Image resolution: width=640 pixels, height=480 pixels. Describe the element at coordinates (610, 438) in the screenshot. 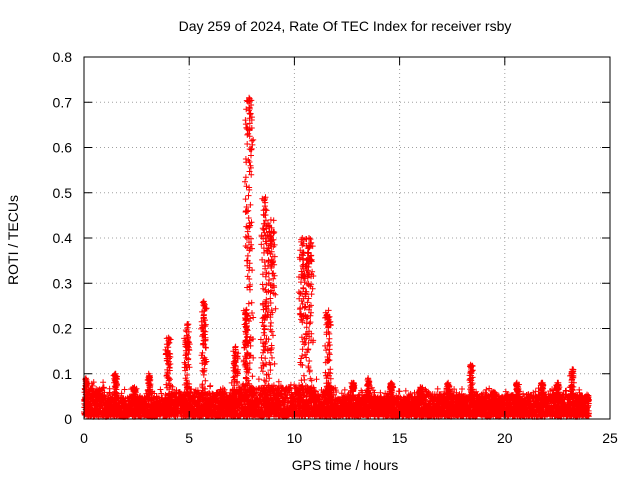

I see `x-tick-label: 25` at that location.